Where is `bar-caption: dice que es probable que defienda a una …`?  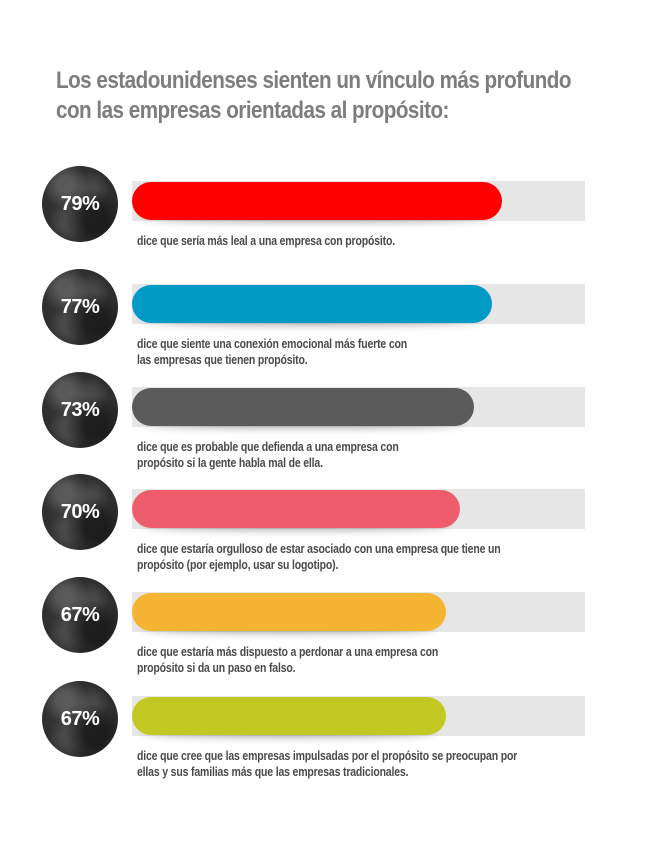
bar-caption: dice que es probable que defienda a una … is located at coordinates (355, 455).